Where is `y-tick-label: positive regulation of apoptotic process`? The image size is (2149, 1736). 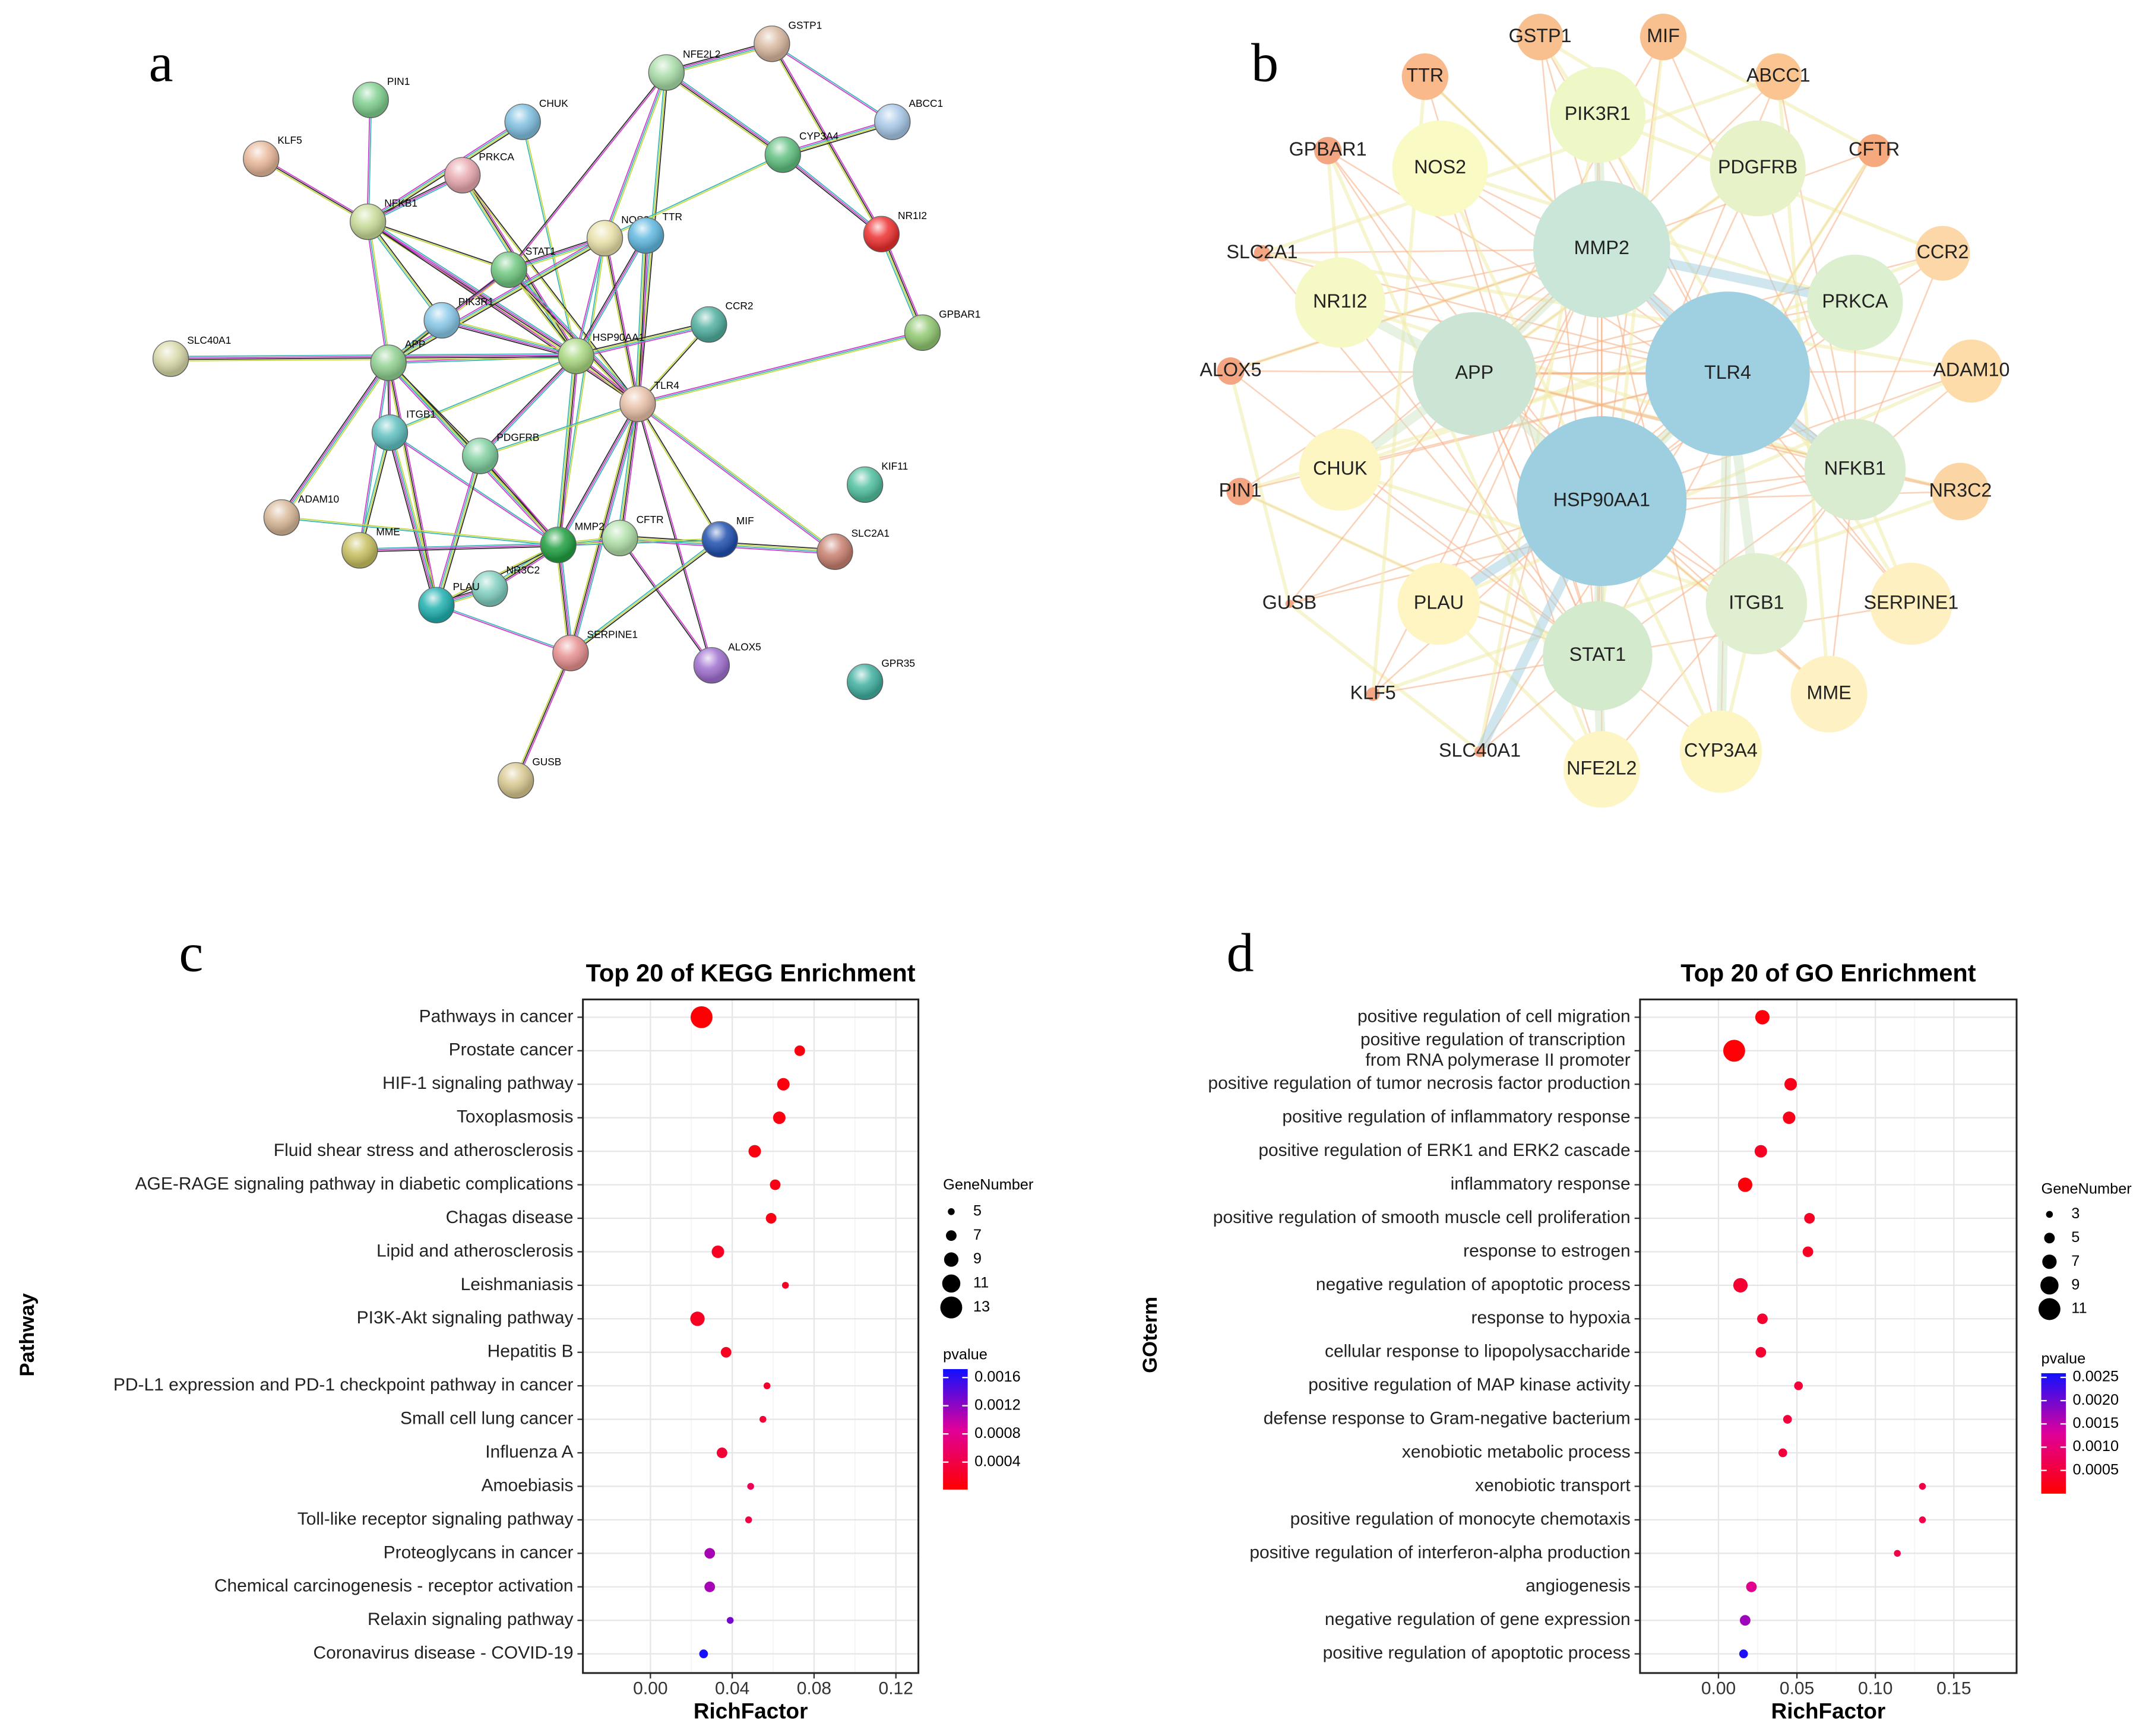 y-tick-label: positive regulation of apoptotic process is located at coordinates (1477, 1653).